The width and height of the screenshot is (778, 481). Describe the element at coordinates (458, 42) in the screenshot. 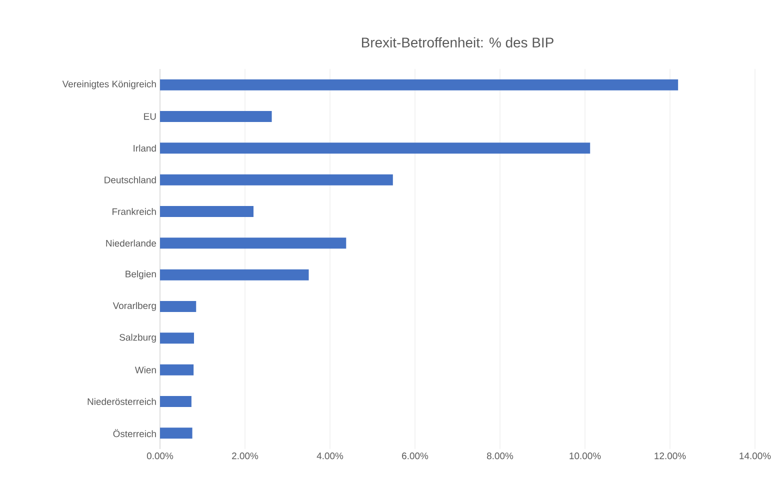

I see `chart-title: Brexit-Betroffenheit: % des BIP` at that location.